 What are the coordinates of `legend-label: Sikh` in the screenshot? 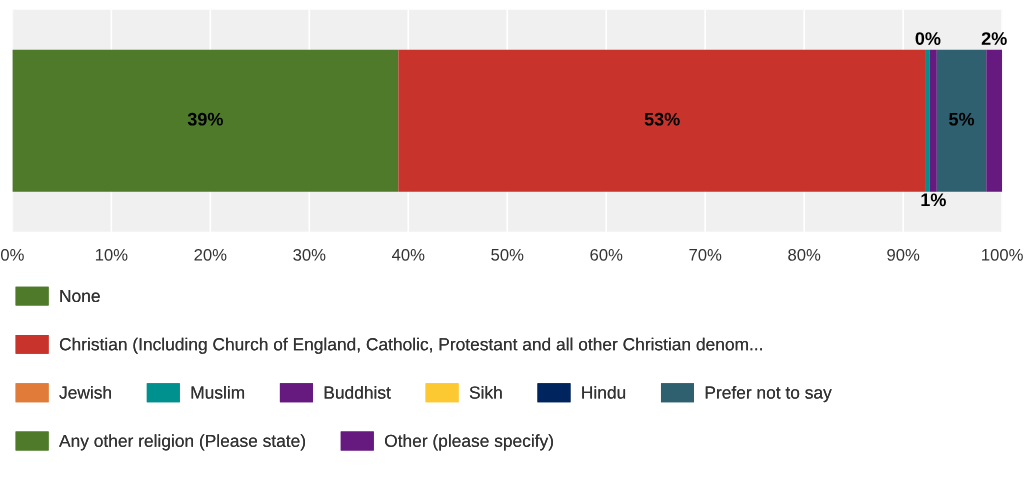 It's located at (485, 392).